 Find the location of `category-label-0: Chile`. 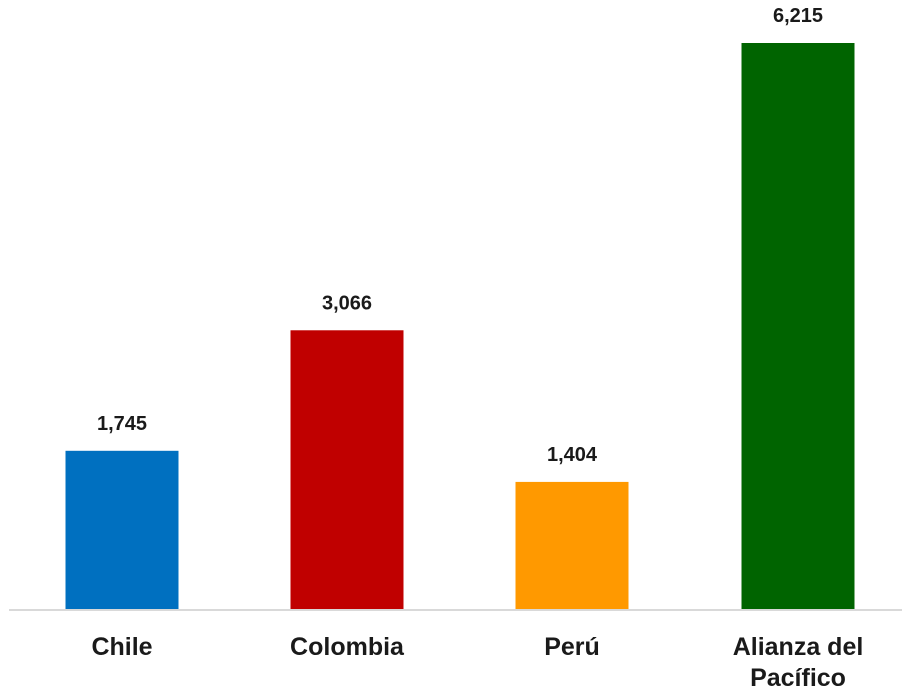

category-label-0: Chile is located at coordinates (121, 647).